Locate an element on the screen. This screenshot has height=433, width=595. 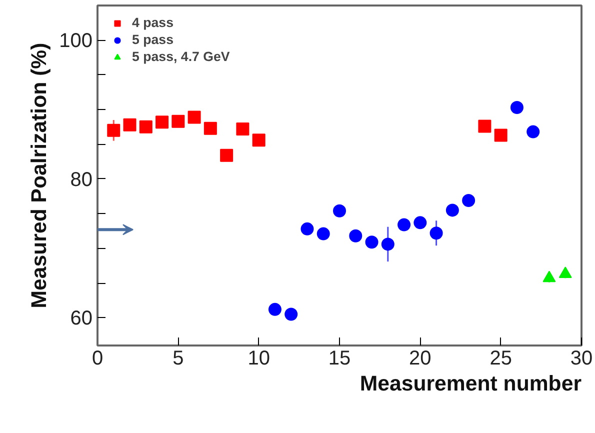
y-tick-label: 80 is located at coordinates (81, 179).